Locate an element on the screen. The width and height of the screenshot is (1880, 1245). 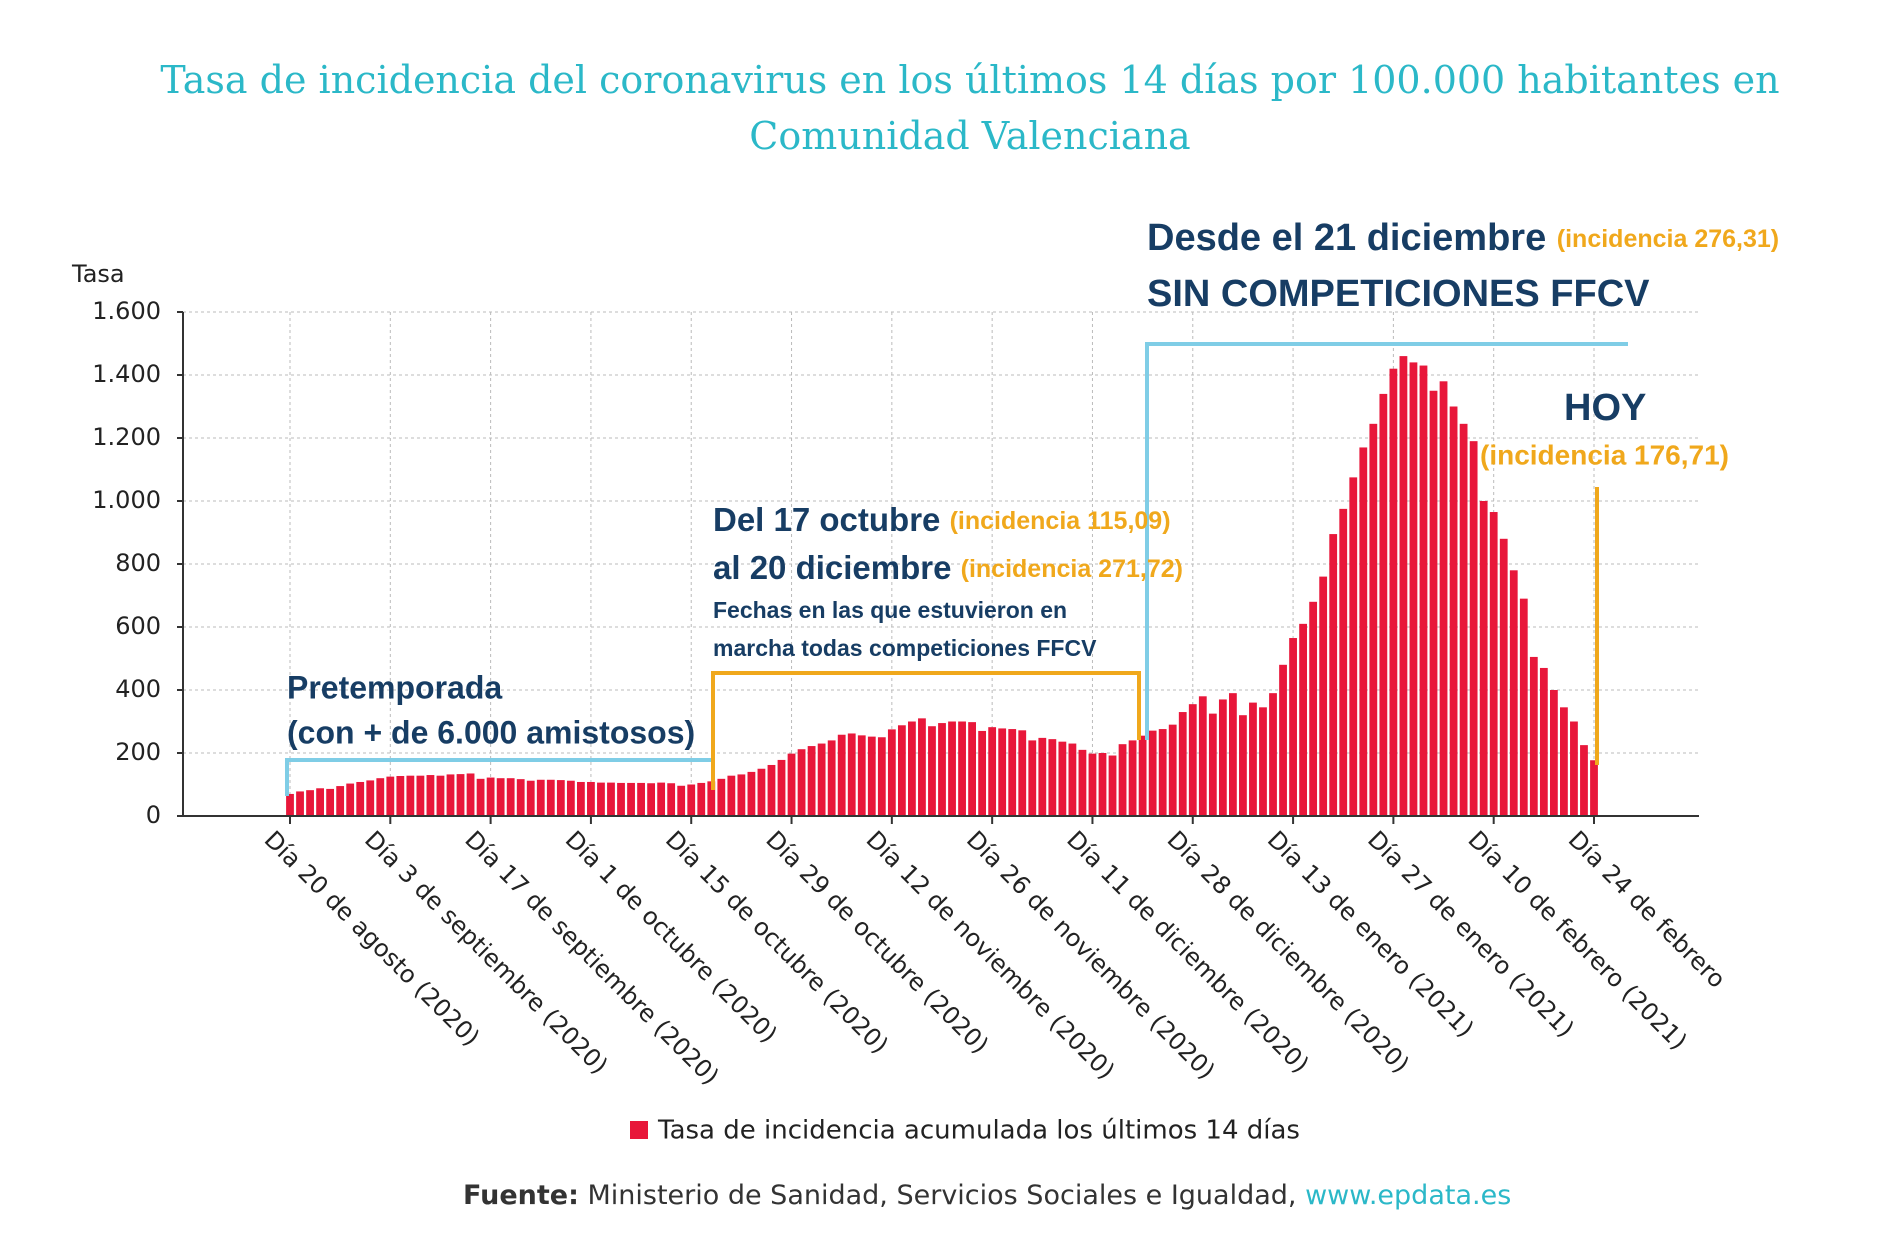
x-tick-label: Día 1 de octubre (2020) is located at coordinates (671, 936).